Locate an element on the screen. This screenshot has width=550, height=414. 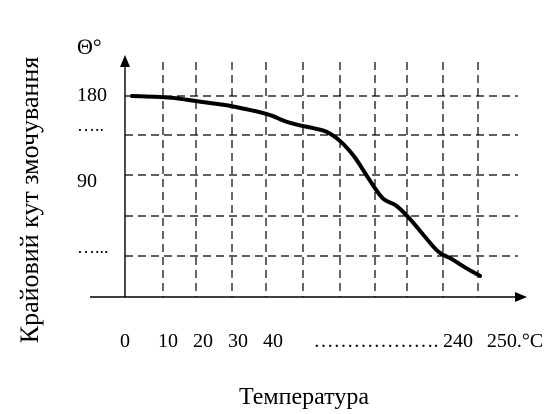
x-tick-label: 0 is located at coordinates (125, 341).